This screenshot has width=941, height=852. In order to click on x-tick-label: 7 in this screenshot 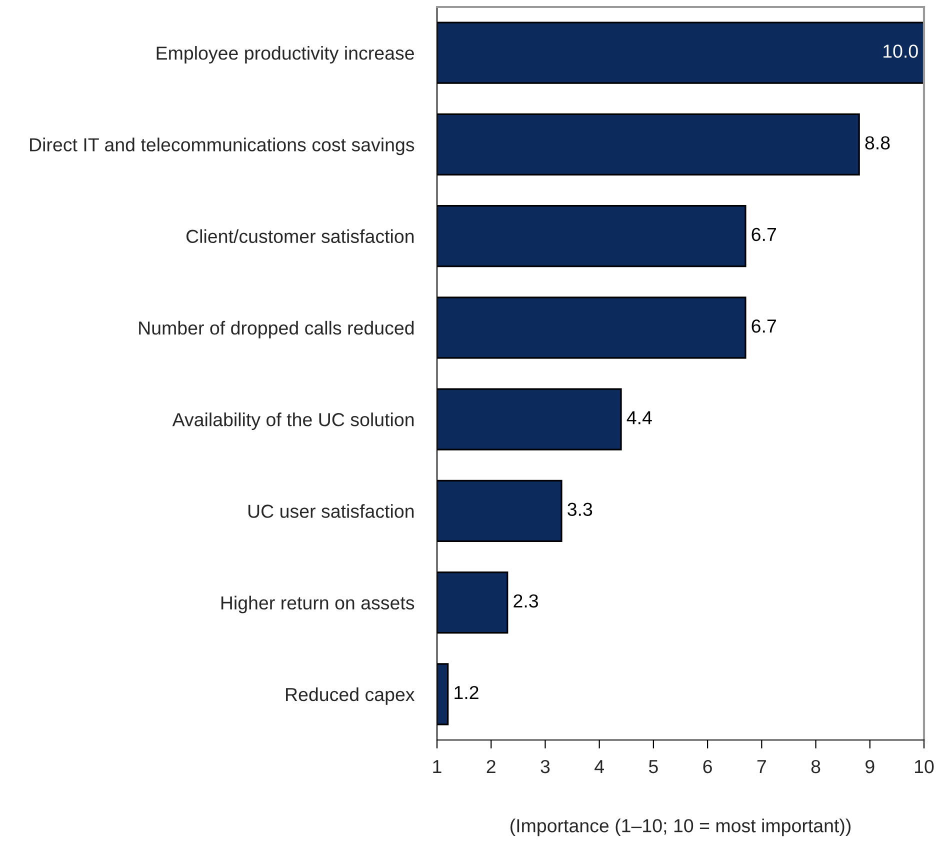, I will do `click(761, 767)`.